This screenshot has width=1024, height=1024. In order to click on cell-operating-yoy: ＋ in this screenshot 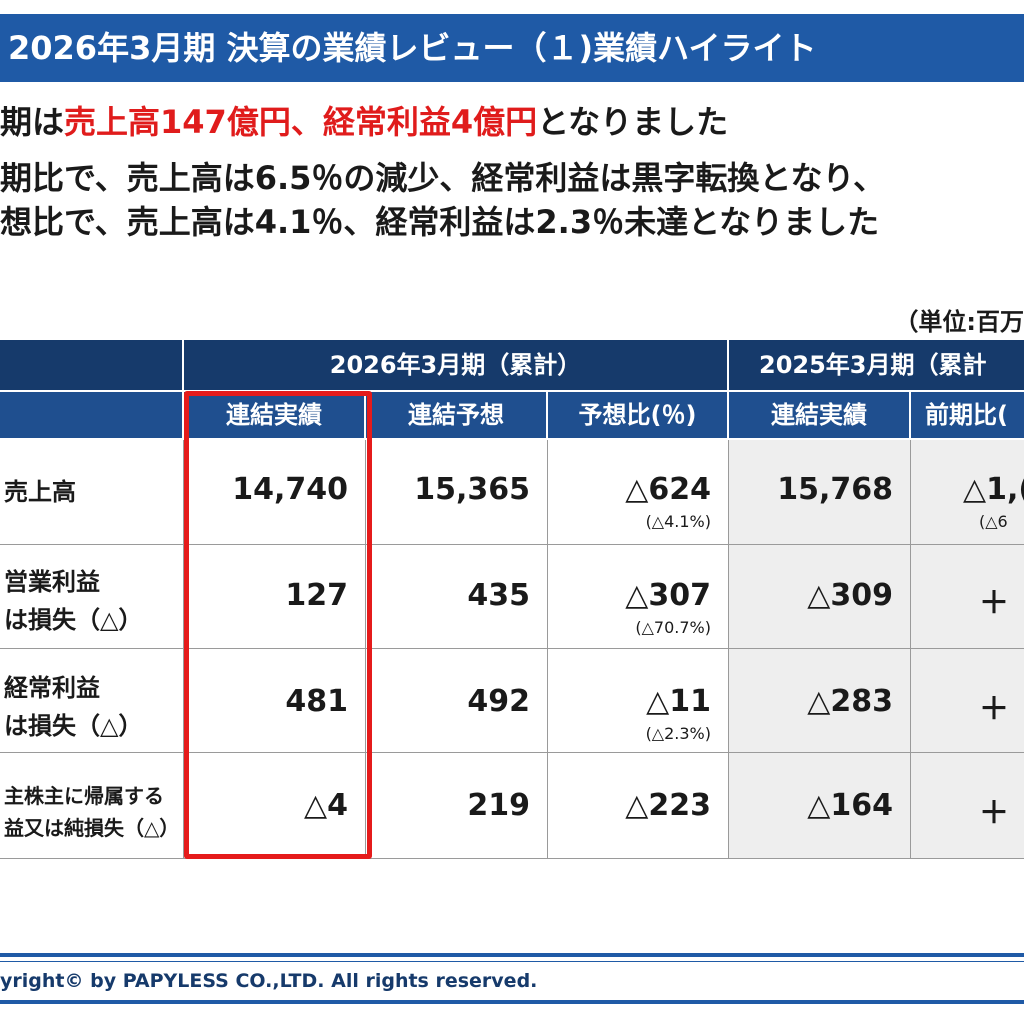, I will do `click(994, 603)`.